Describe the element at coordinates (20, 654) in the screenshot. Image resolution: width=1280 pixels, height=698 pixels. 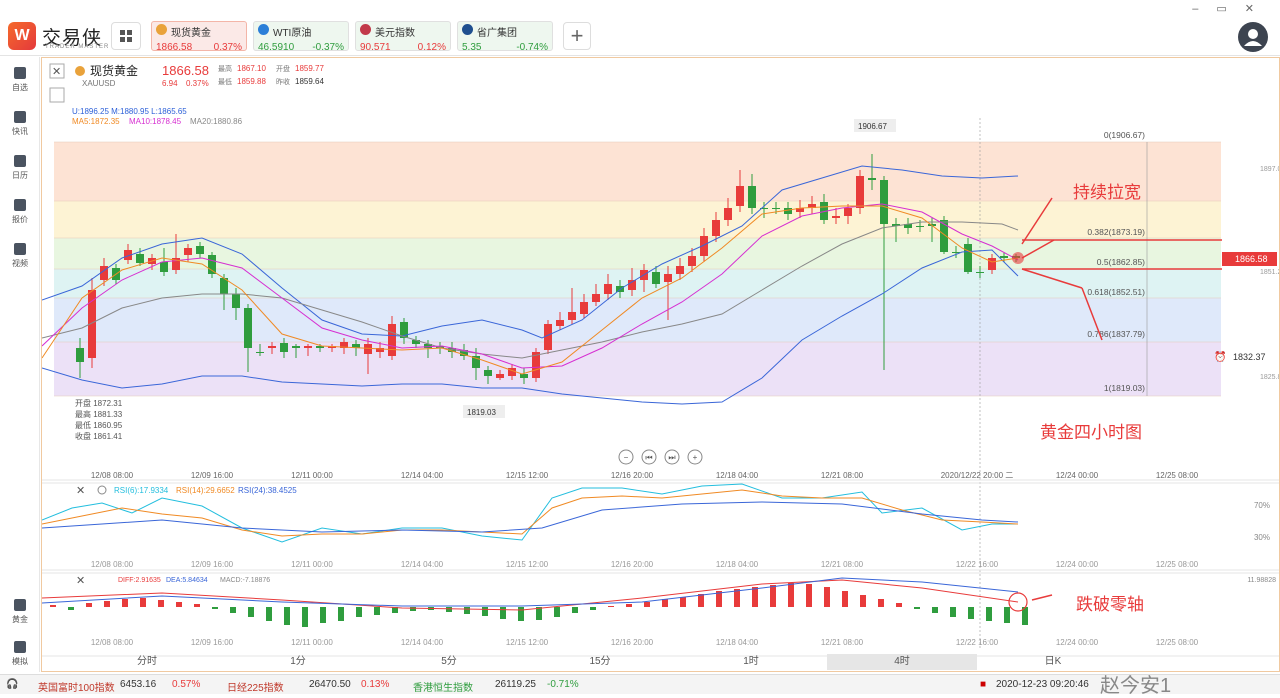
I see `nav-item: 模拟` at that location.